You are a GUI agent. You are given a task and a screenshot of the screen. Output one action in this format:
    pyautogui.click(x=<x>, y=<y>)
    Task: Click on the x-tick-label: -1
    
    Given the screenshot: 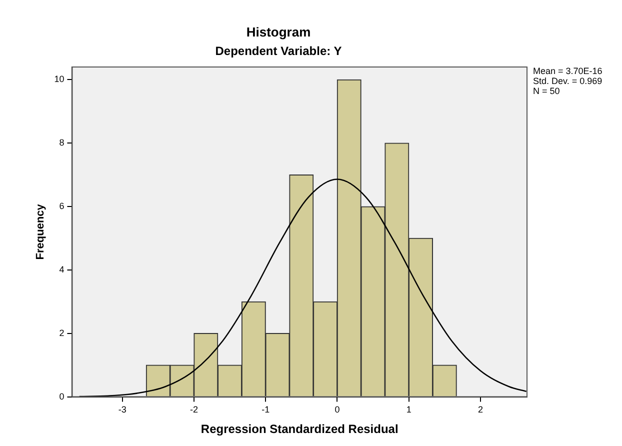 What is the action you would take?
    pyautogui.click(x=266, y=409)
    